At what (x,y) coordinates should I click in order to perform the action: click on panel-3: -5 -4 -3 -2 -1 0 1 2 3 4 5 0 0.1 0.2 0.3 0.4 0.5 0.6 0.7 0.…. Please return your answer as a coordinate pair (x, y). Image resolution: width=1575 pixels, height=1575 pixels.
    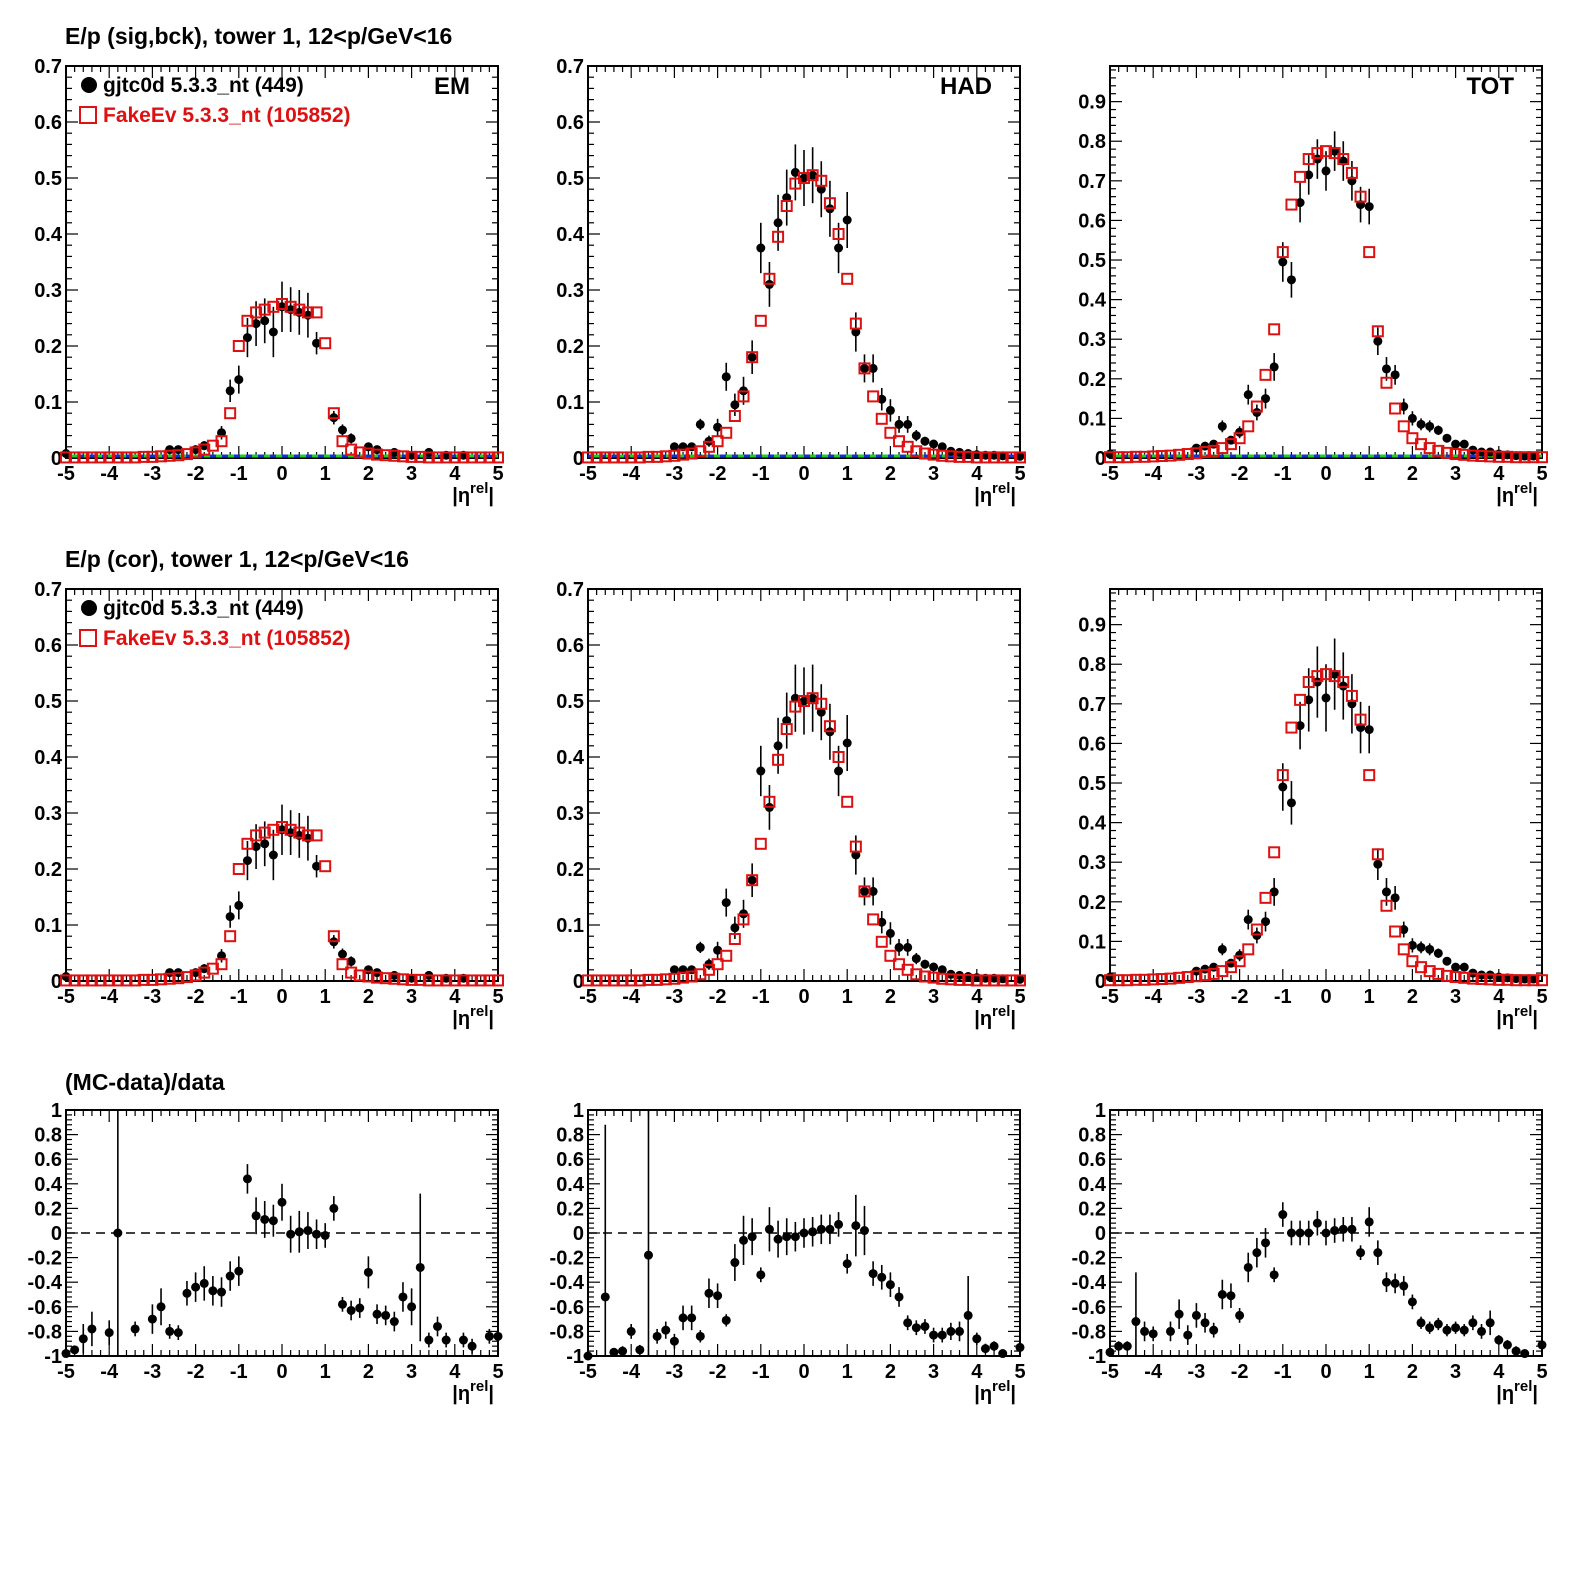
    Looking at the image, I should click on (1313, 286).